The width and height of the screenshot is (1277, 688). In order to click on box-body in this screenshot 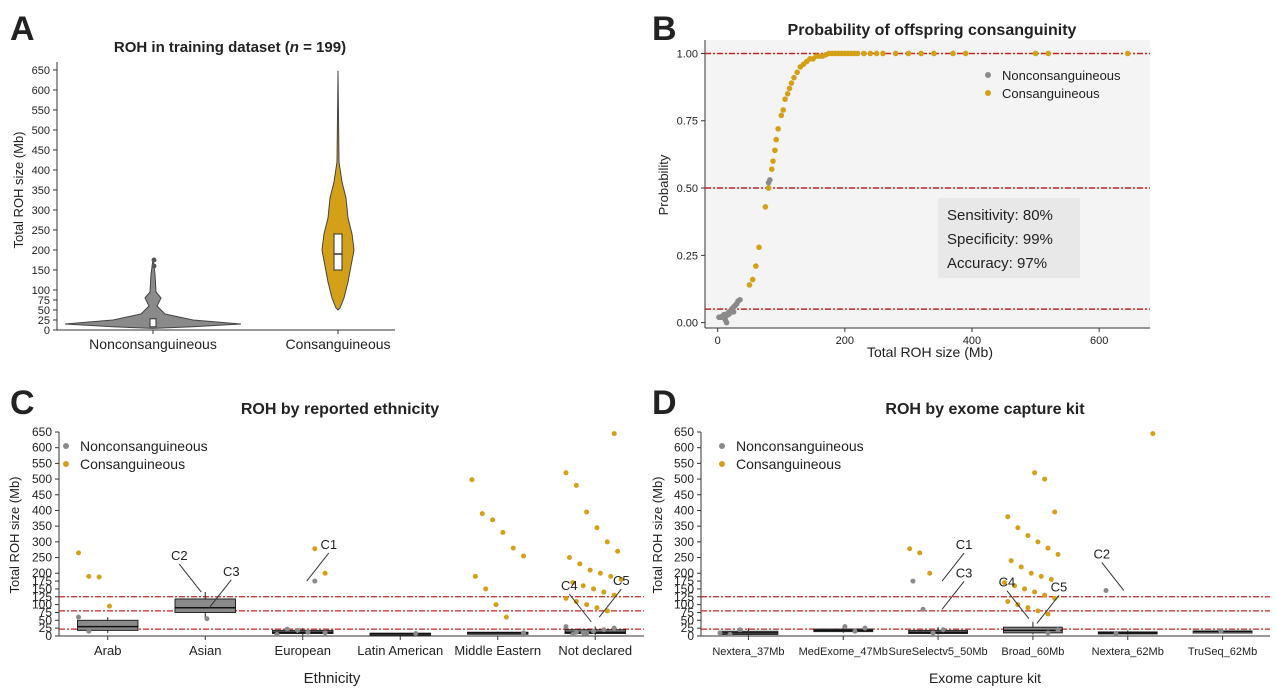, I will do `click(205, 605)`.